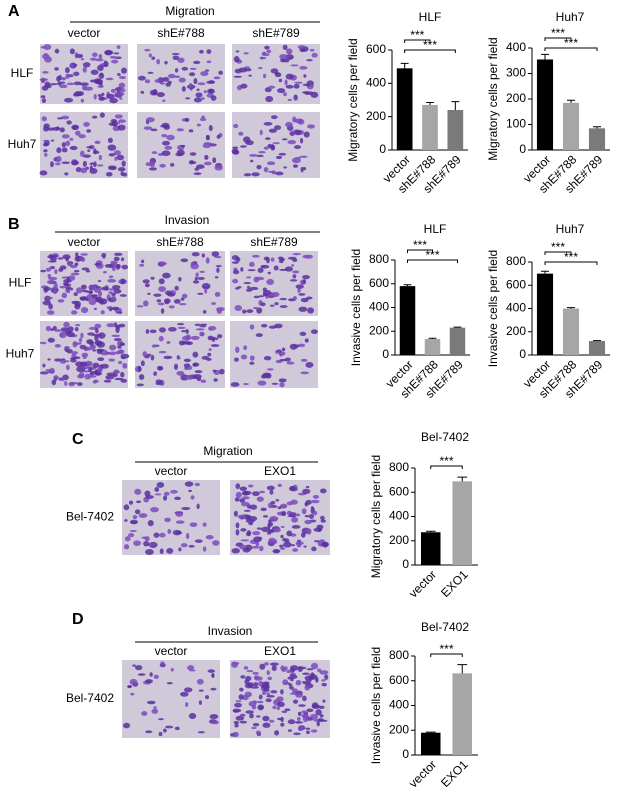 The height and width of the screenshot is (800, 617). I want to click on row-label: Huh7, so click(22, 144).